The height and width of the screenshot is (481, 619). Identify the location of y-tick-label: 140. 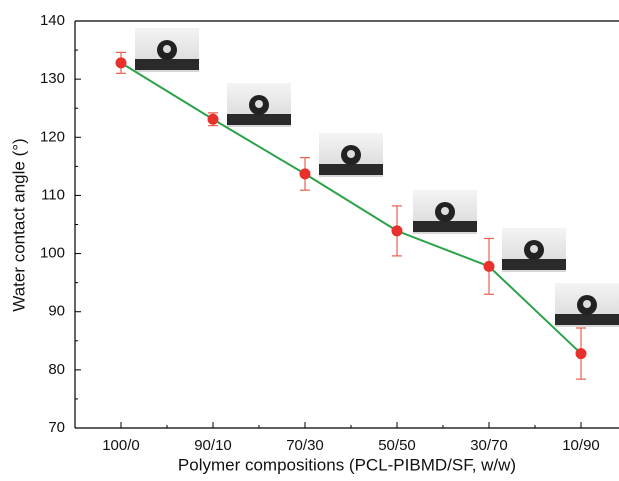
(52, 20).